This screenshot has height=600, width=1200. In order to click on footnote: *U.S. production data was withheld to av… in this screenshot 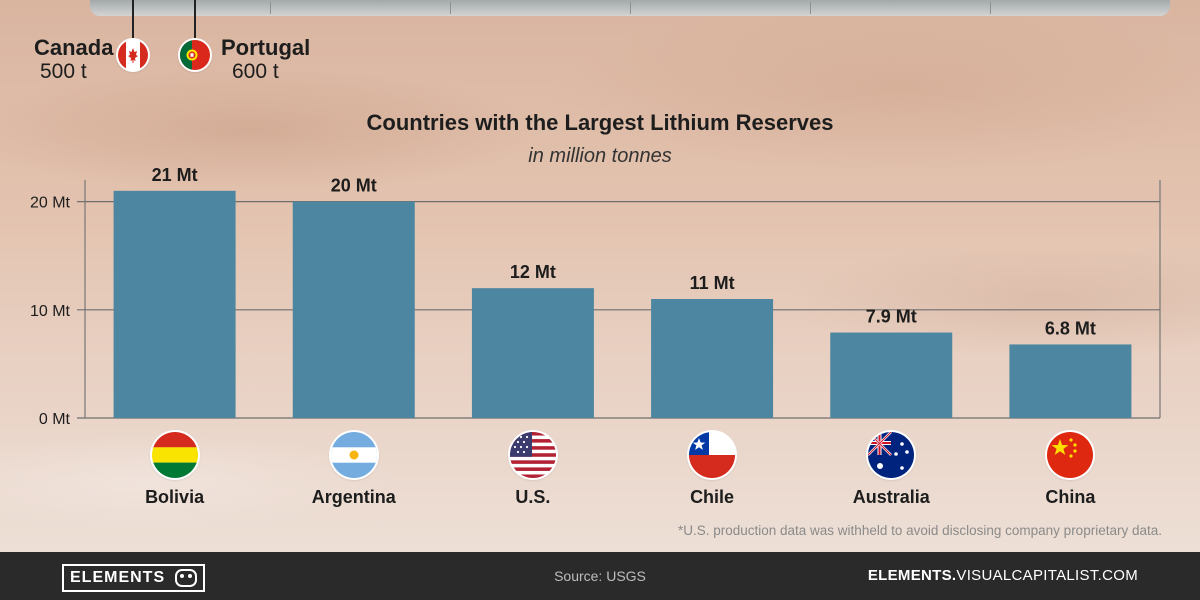, I will do `click(919, 530)`.